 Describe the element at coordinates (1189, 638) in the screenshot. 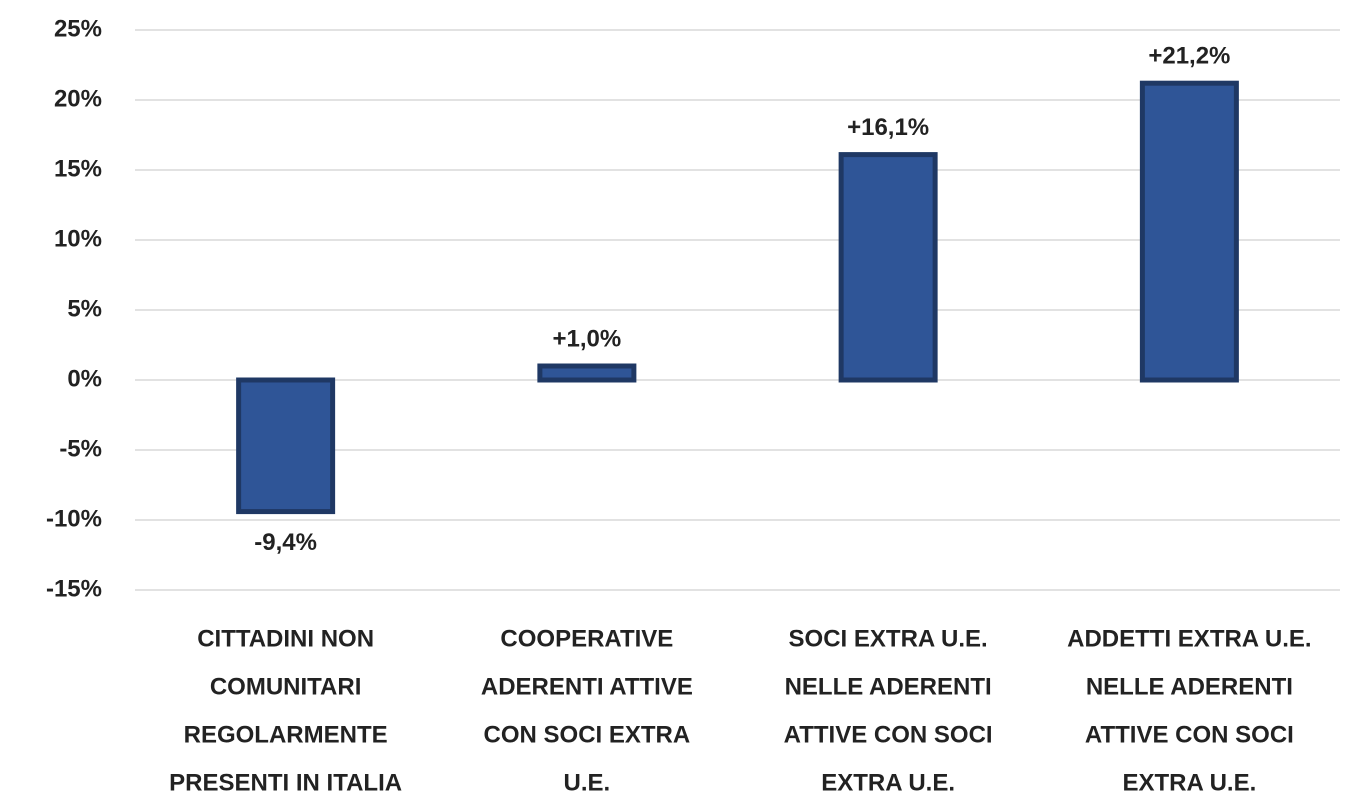

I see `x-tick-label: ADDETTI EXTRA U.E.` at that location.